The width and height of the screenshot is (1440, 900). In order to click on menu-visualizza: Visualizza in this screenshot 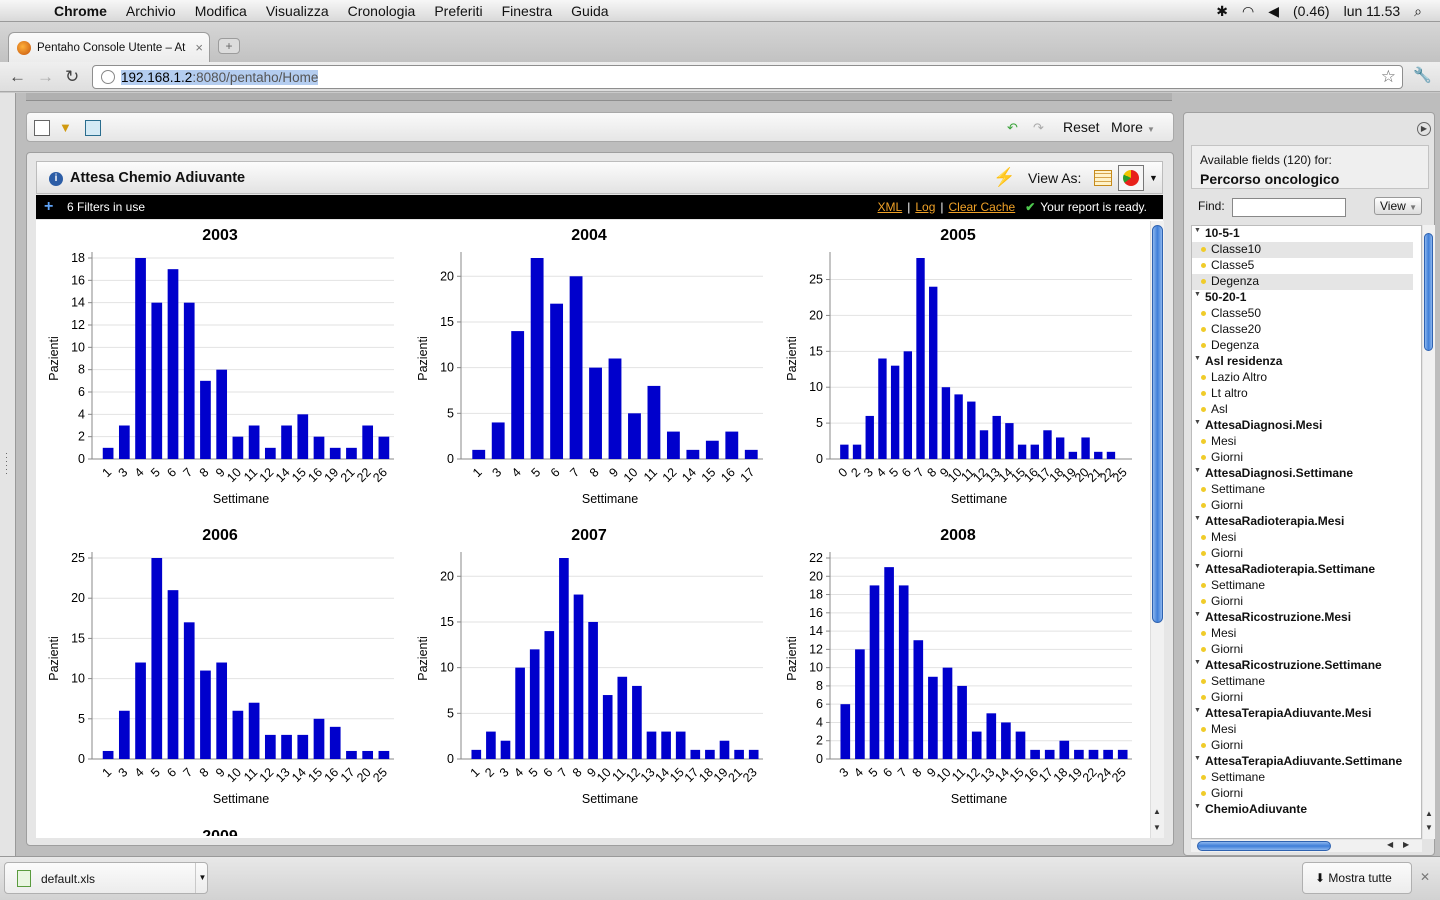, I will do `click(297, 10)`.